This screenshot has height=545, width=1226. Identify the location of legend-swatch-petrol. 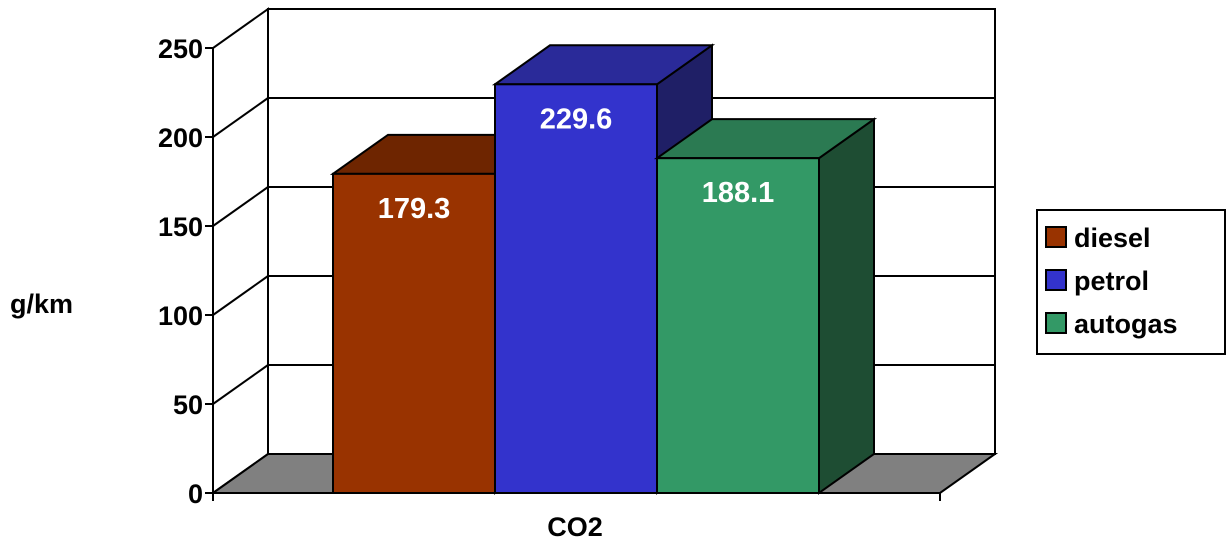
(1056, 280).